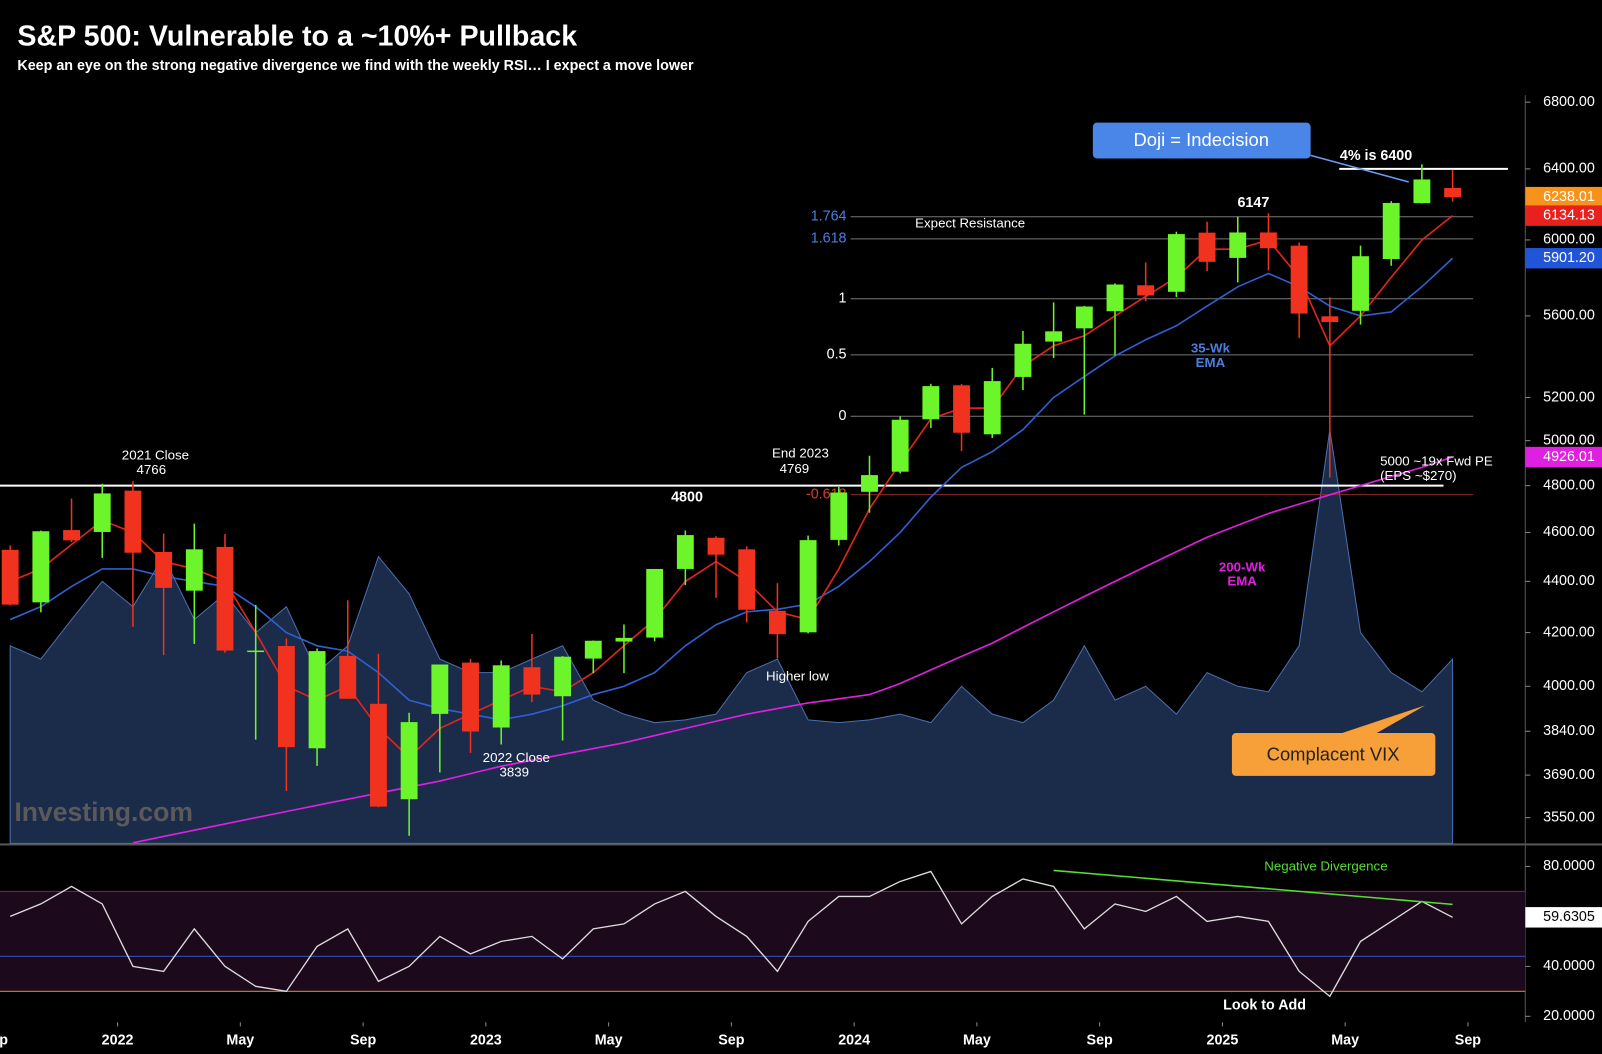 Image resolution: width=1602 pixels, height=1054 pixels. I want to click on fib-label: 0, so click(843, 416).